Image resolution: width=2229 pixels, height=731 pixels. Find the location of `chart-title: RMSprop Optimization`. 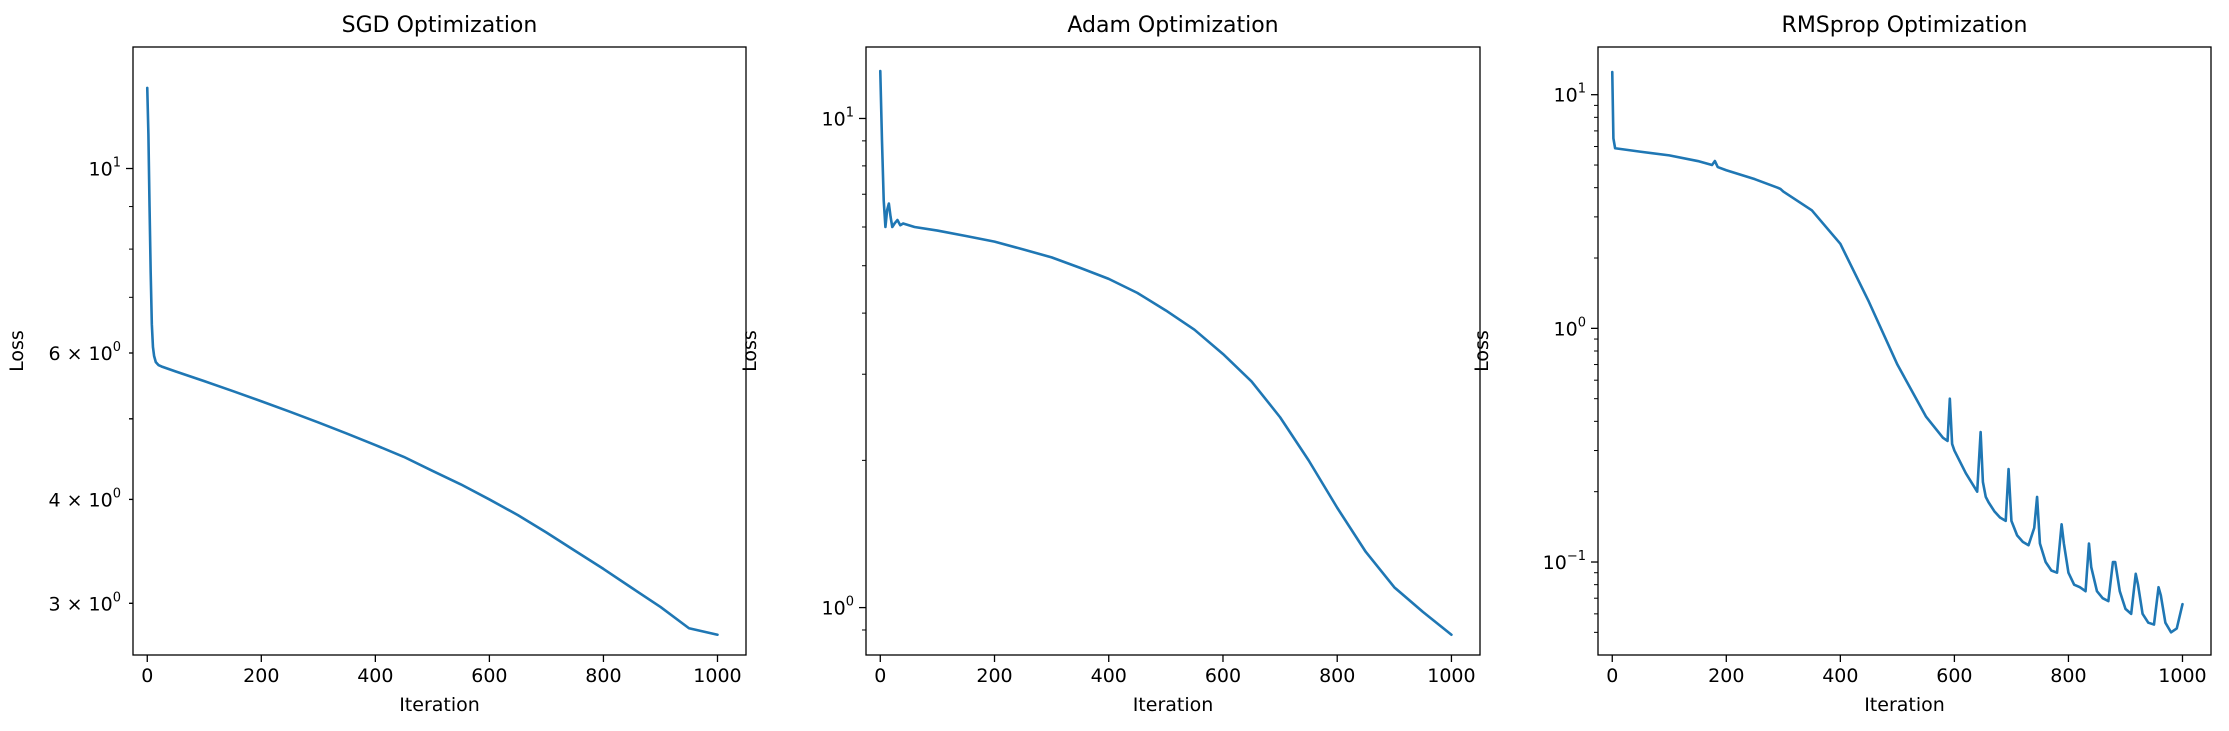

chart-title: RMSprop Optimization is located at coordinates (1905, 25).